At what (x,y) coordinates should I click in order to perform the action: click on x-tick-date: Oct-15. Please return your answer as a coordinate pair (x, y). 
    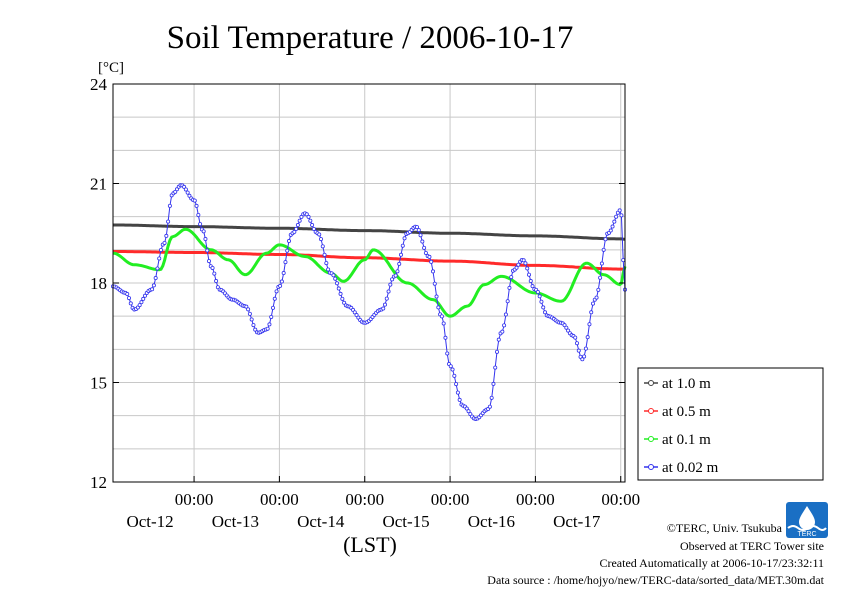
    Looking at the image, I should click on (405, 521).